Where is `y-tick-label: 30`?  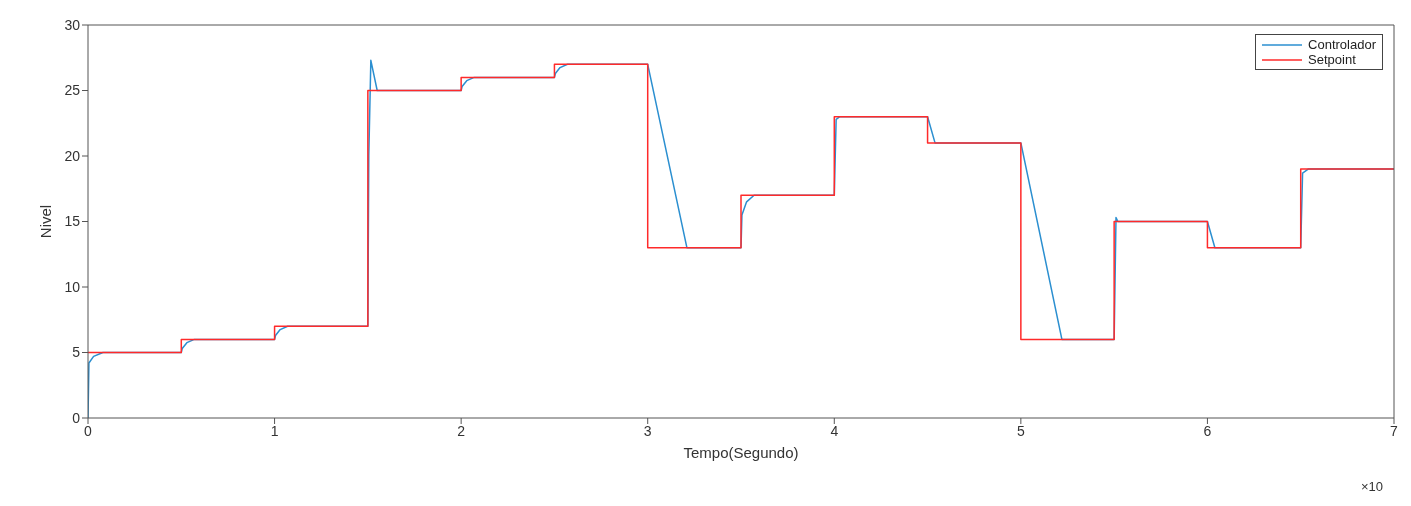 y-tick-label: 30 is located at coordinates (72, 24).